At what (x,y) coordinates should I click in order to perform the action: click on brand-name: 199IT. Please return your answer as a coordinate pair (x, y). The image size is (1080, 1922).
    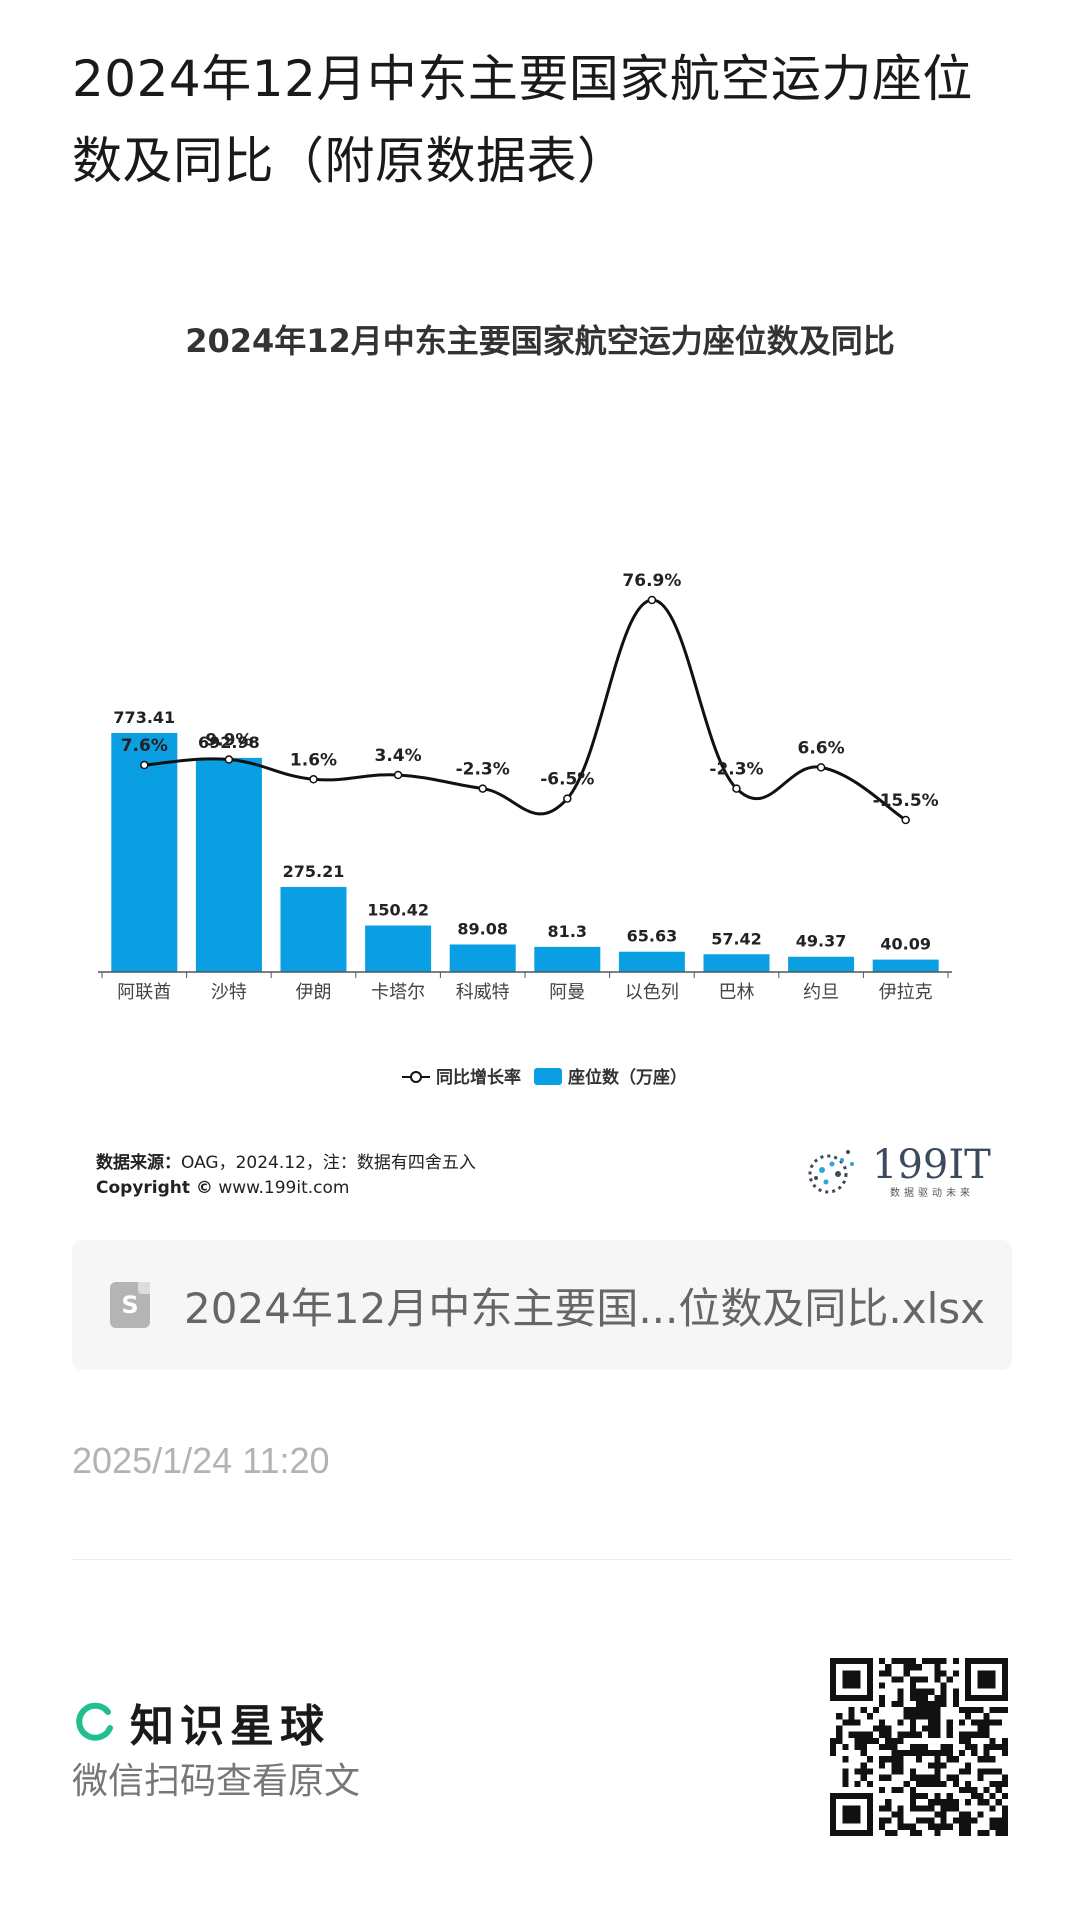
    Looking at the image, I should click on (931, 1165).